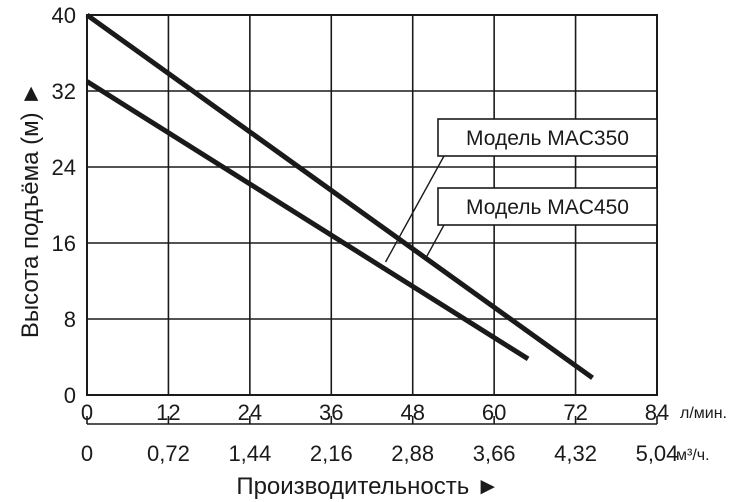 This screenshot has height=502, width=750. I want to click on y-tick-label: 24, so click(64, 167).